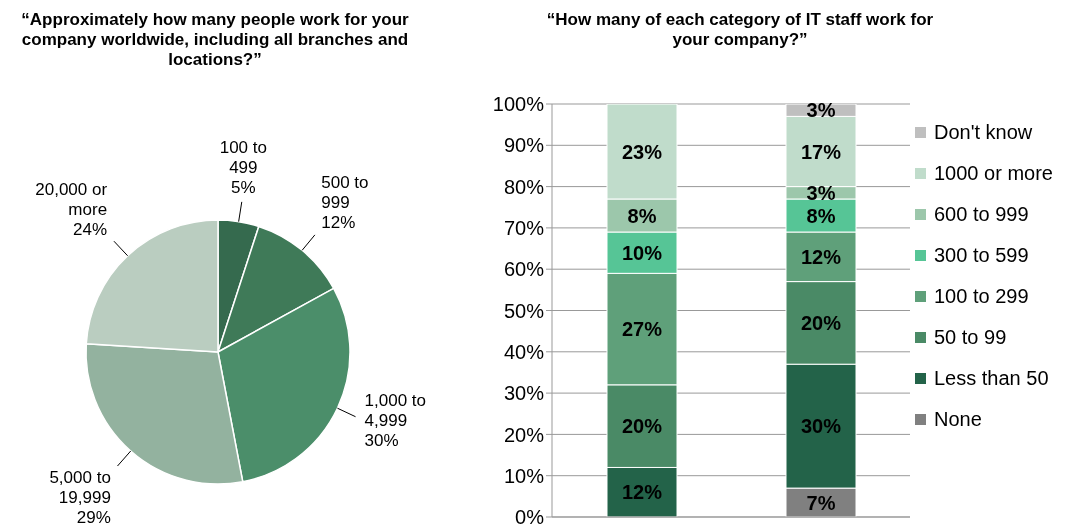 The width and height of the screenshot is (1088, 531). Describe the element at coordinates (395, 410) in the screenshot. I see `slice-label: 1,000 to 4,999` at that location.